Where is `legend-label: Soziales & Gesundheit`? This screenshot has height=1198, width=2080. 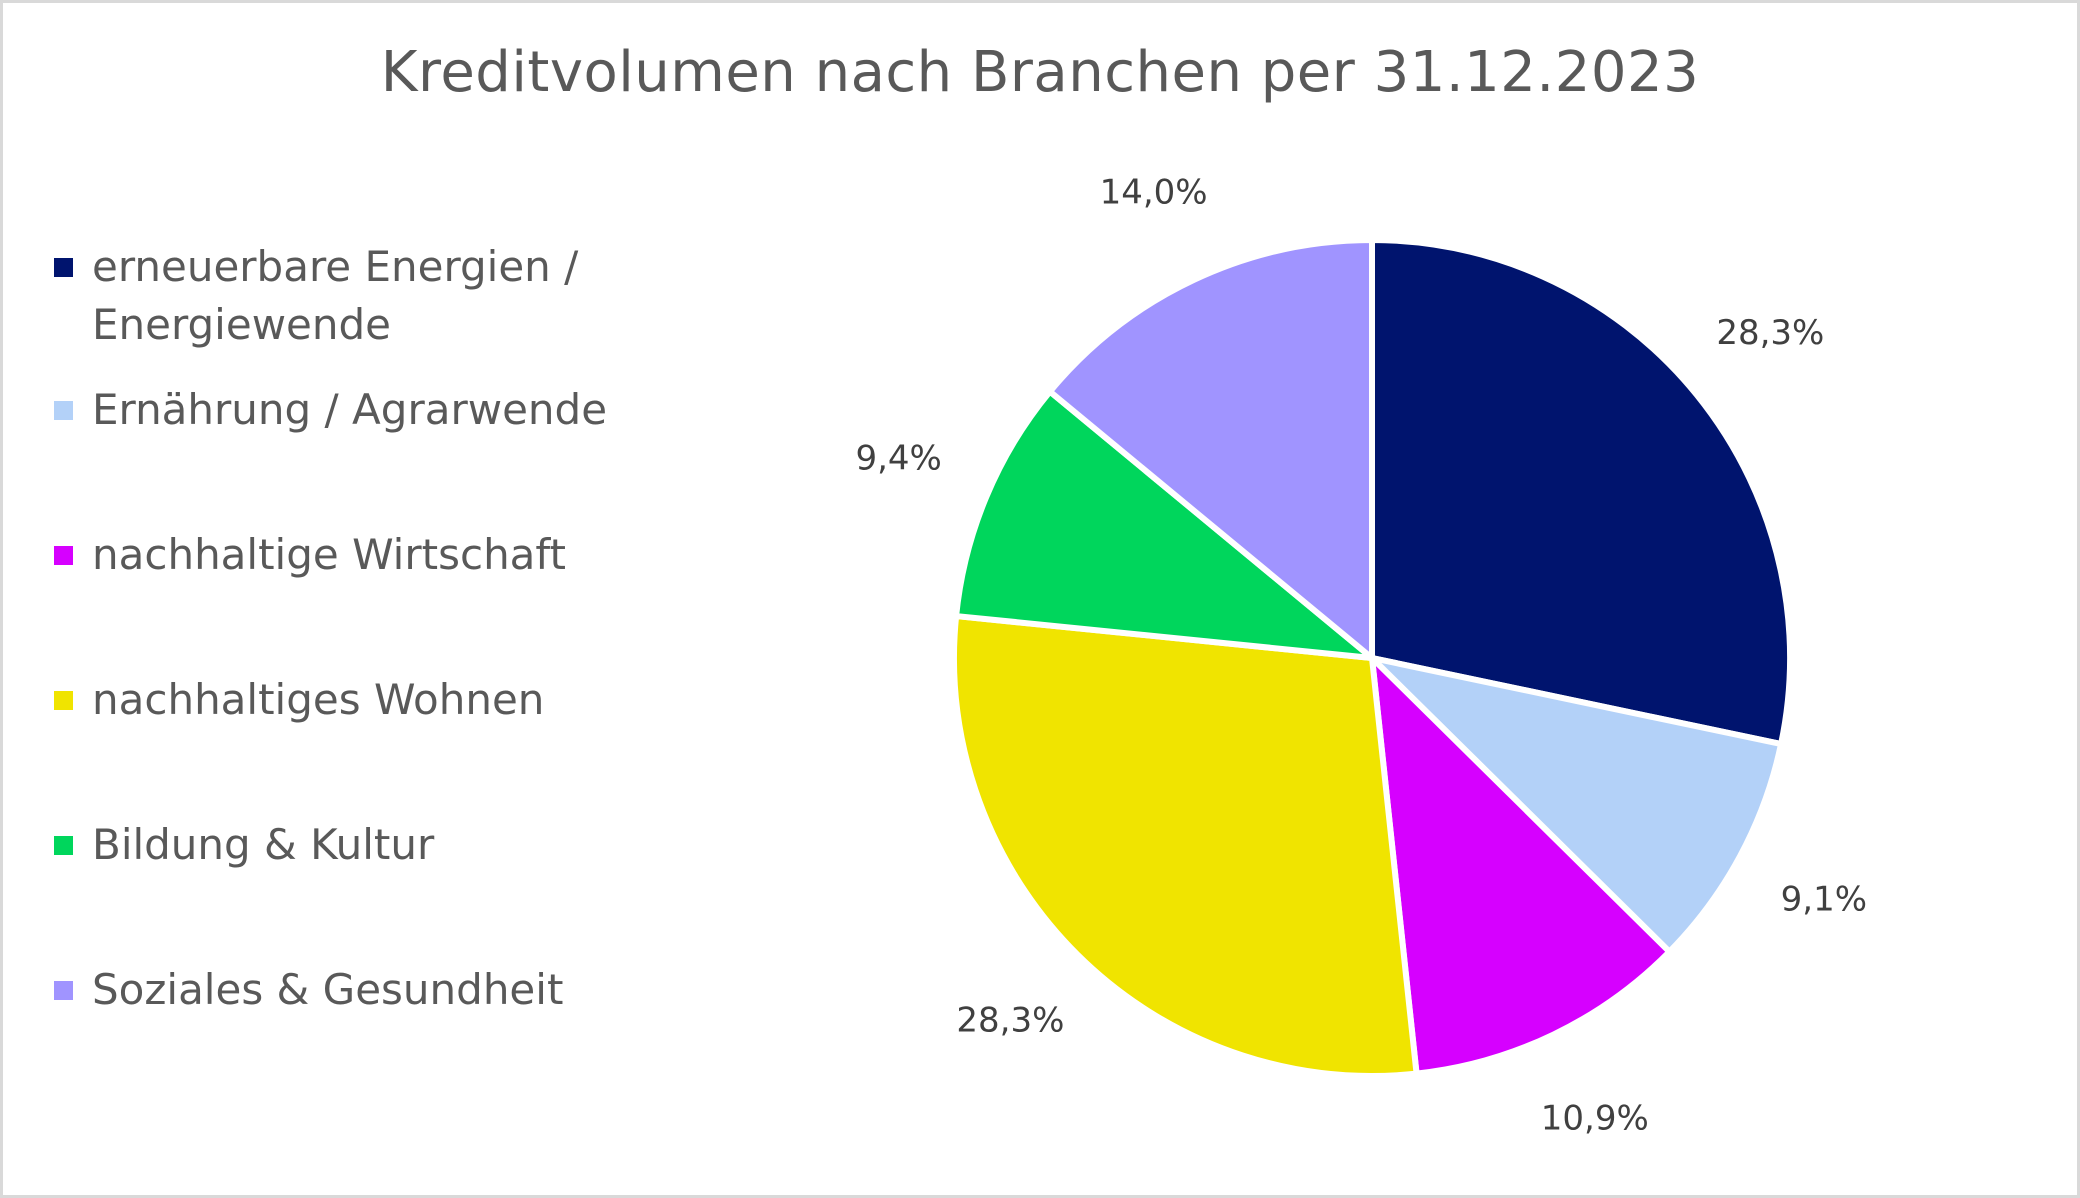 legend-label: Soziales & Gesundheit is located at coordinates (328, 989).